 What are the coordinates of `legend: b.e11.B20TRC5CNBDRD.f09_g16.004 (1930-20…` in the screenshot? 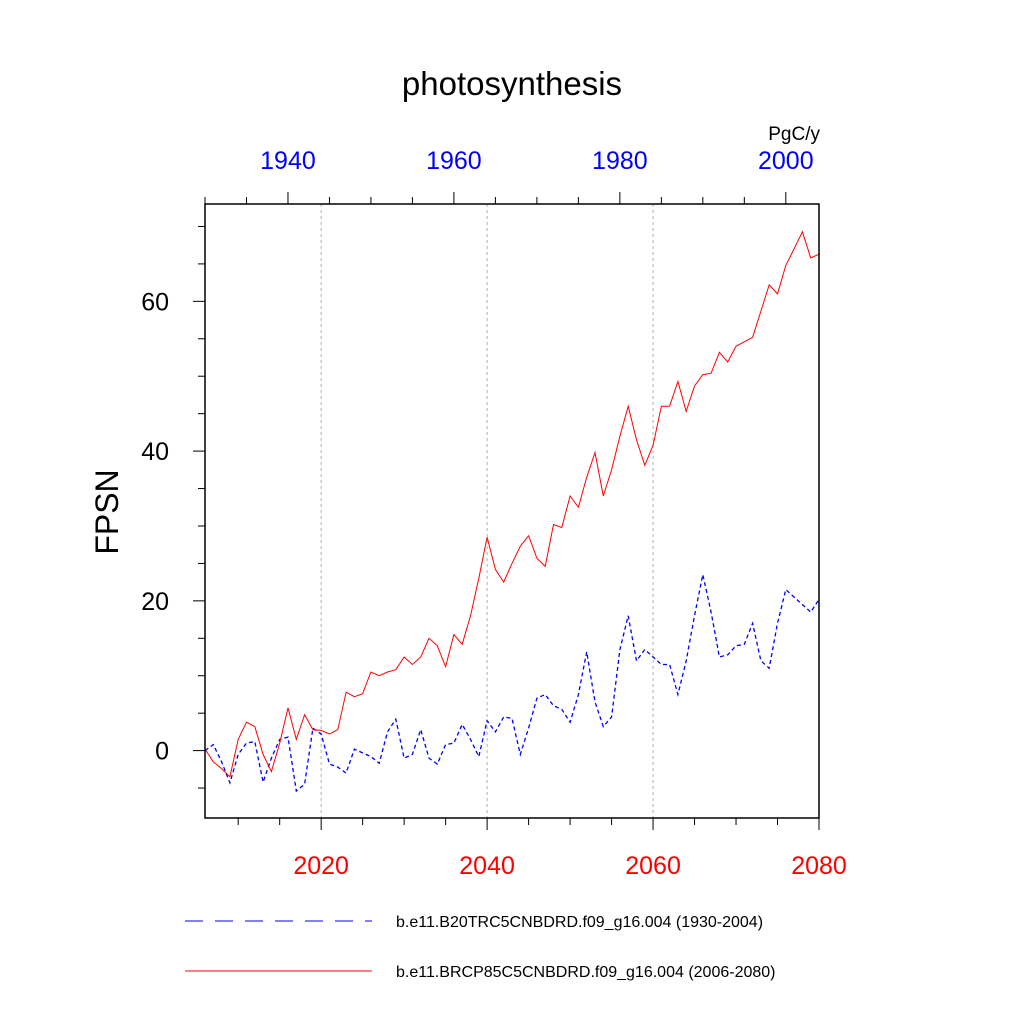 It's located at (480, 947).